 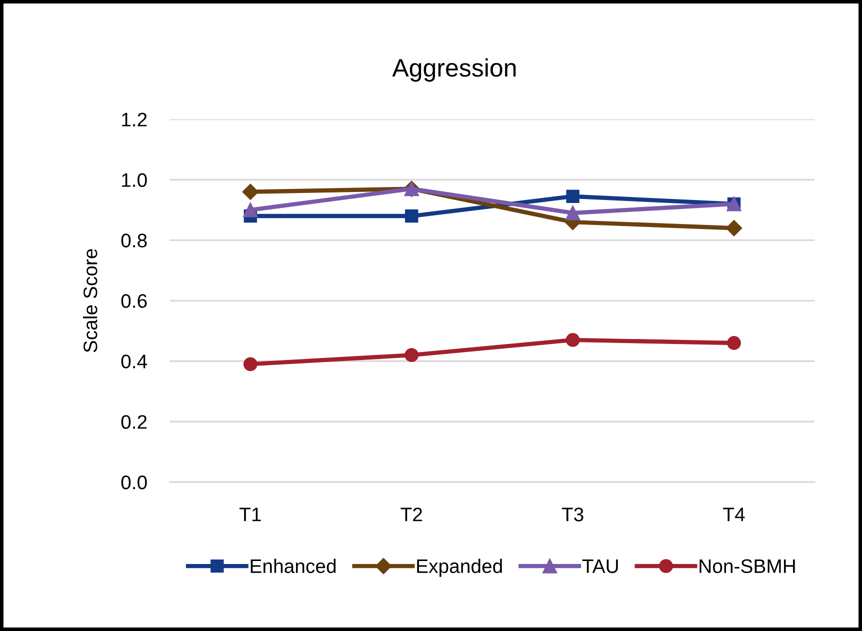 I want to click on y-tick-label: 0.0, so click(x=134, y=483).